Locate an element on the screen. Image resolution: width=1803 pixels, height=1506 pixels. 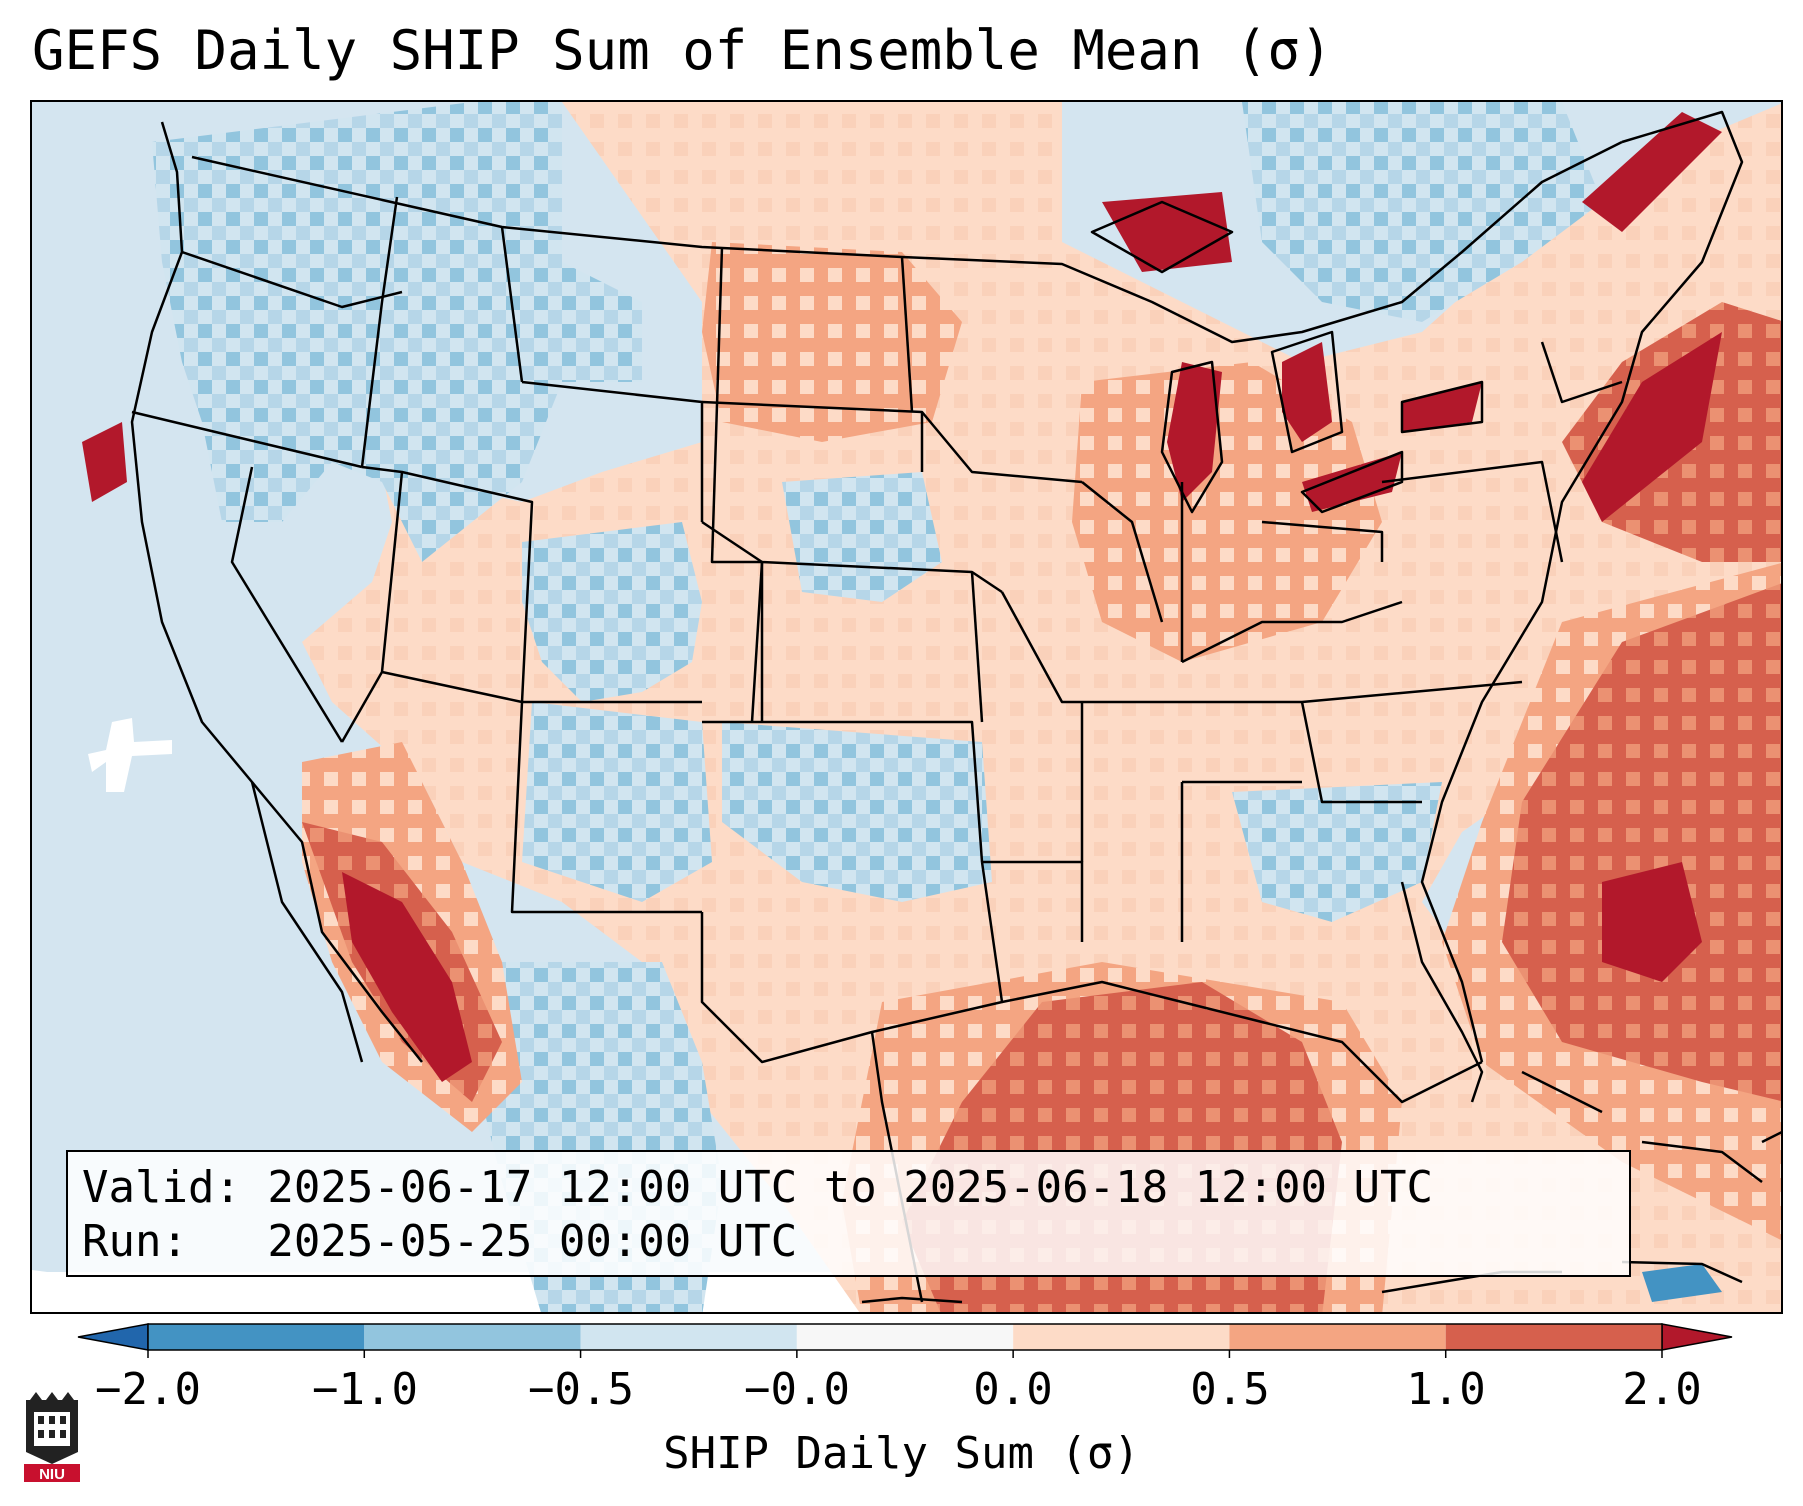
missing-data-offshore is located at coordinates (130, 755).